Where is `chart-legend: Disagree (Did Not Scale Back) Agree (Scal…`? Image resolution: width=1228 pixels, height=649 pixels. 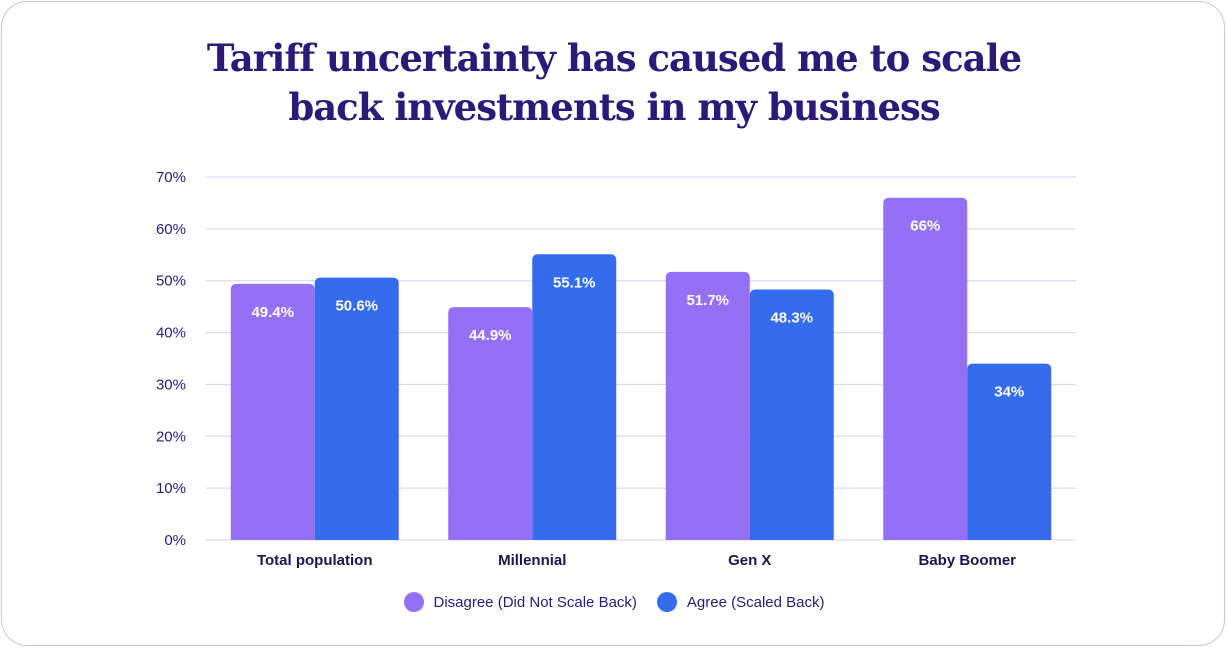 chart-legend: Disagree (Did Not Scale Back) Agree (Scal… is located at coordinates (614, 602).